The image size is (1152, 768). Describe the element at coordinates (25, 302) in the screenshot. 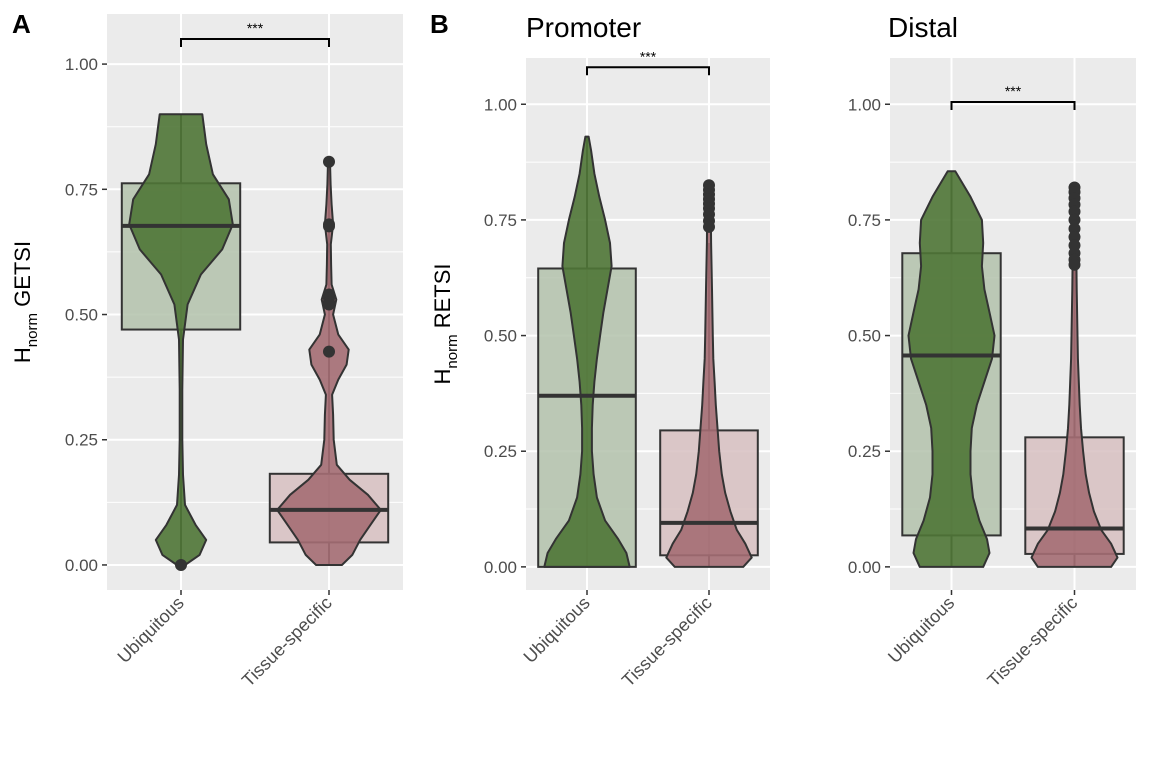

I see `y-axis-title: Hnorm GETSI` at that location.